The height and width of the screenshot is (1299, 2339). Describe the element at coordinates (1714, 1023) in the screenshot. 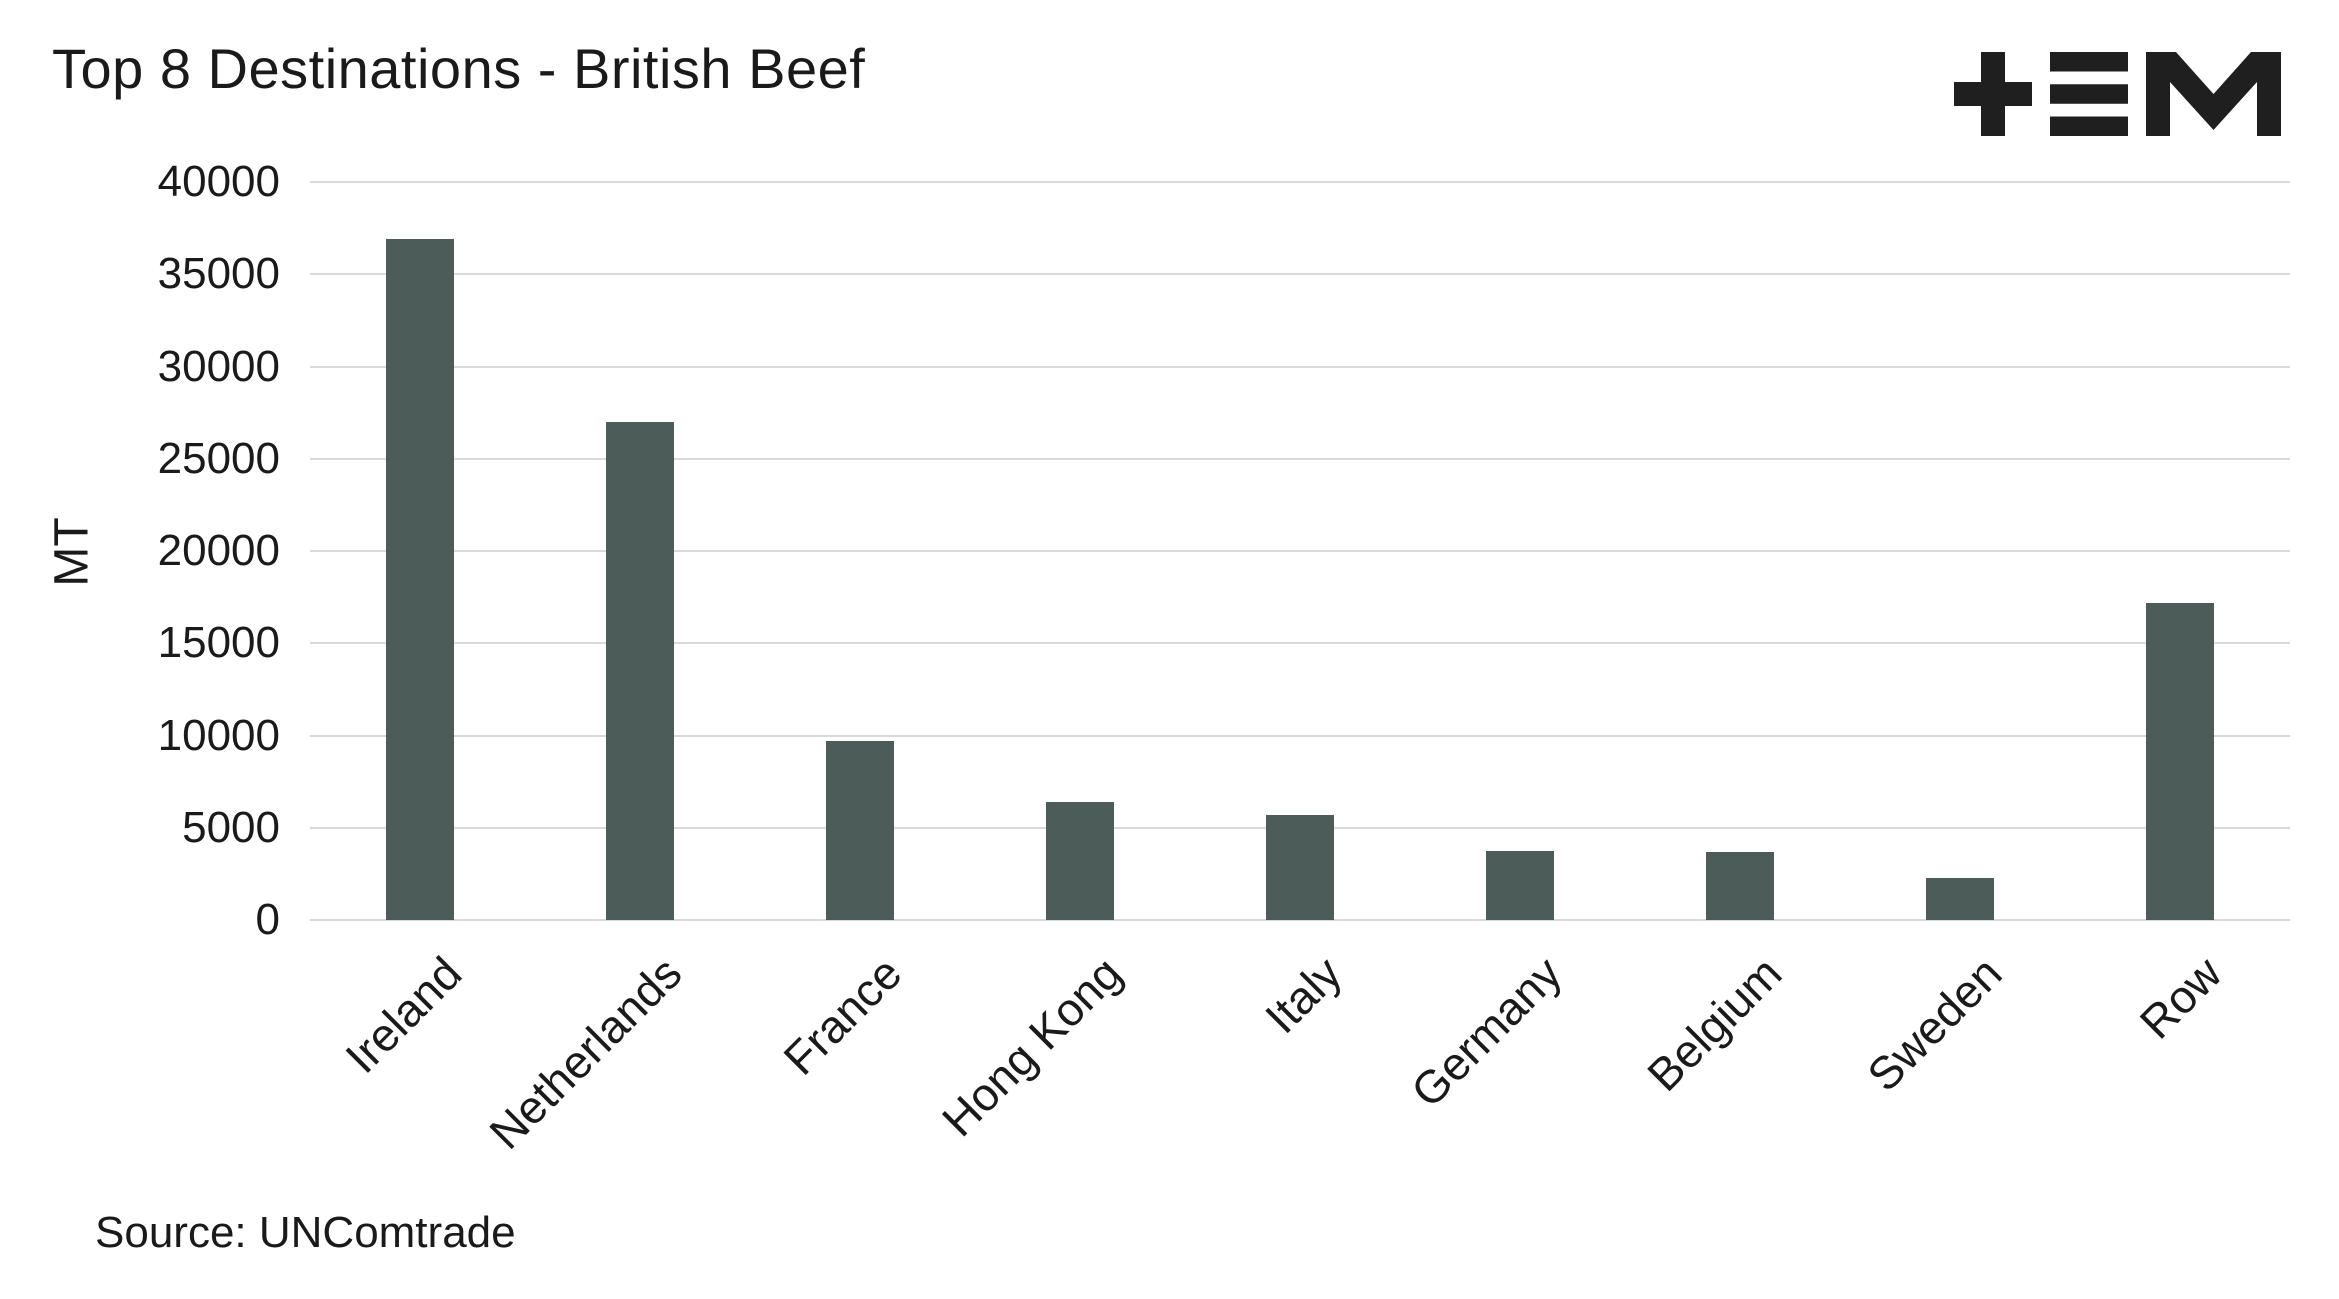

I see `x-tick-label: Belgium` at that location.